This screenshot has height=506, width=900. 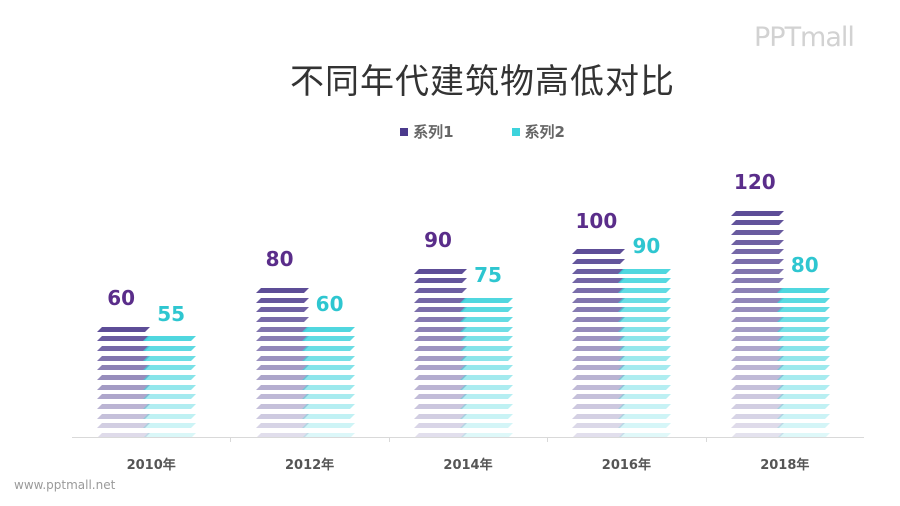 I want to click on x-axis-label: 2018年, so click(x=785, y=465).